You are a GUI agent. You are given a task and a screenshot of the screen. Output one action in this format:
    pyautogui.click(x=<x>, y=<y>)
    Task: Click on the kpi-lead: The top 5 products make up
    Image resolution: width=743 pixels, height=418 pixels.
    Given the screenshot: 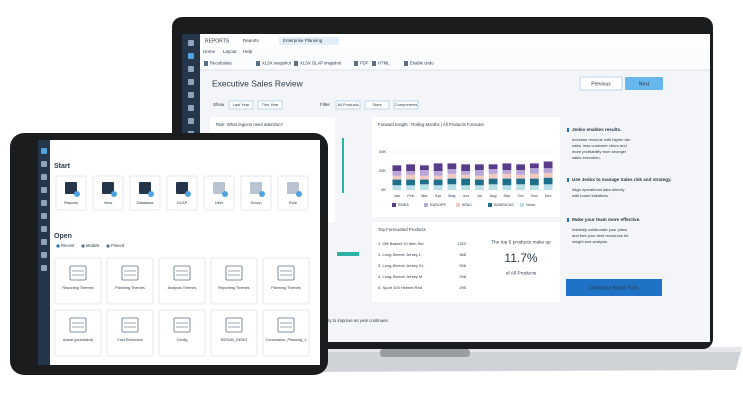 What is the action you would take?
    pyautogui.click(x=521, y=242)
    